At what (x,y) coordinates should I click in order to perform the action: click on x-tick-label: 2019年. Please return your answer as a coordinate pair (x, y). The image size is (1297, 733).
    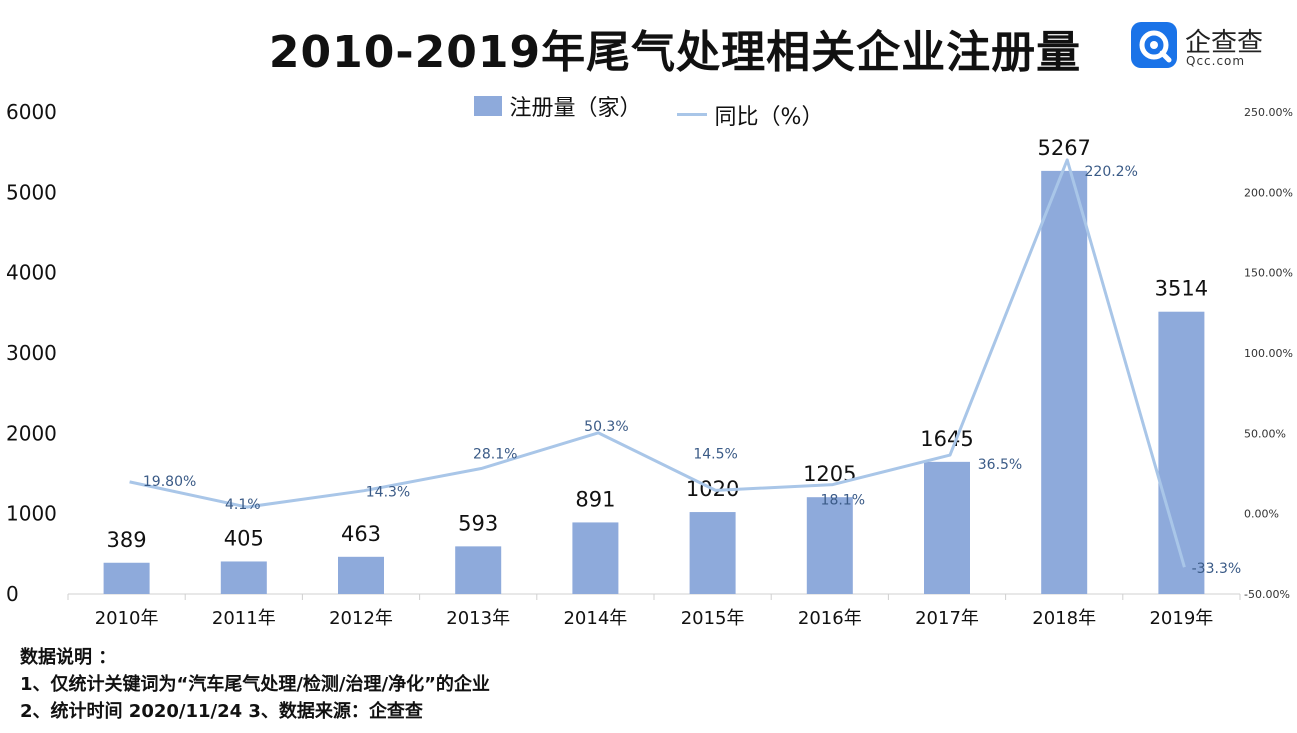
    Looking at the image, I should click on (1181, 618).